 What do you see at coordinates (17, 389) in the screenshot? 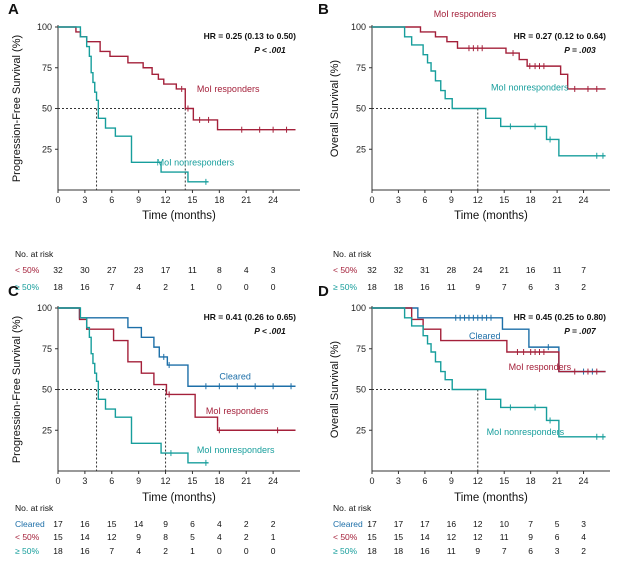
I see `y-axis-label: Progression-Free Survival (%)` at bounding box center [17, 389].